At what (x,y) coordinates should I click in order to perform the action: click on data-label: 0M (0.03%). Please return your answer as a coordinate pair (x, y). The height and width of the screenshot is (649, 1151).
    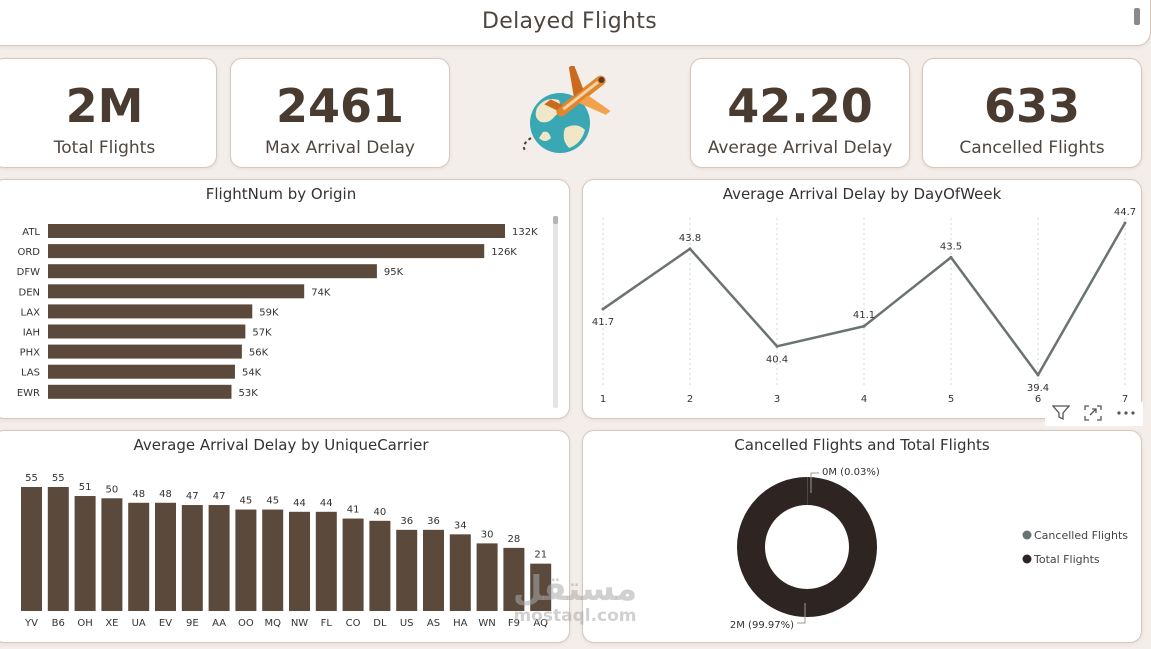
    Looking at the image, I should click on (851, 472).